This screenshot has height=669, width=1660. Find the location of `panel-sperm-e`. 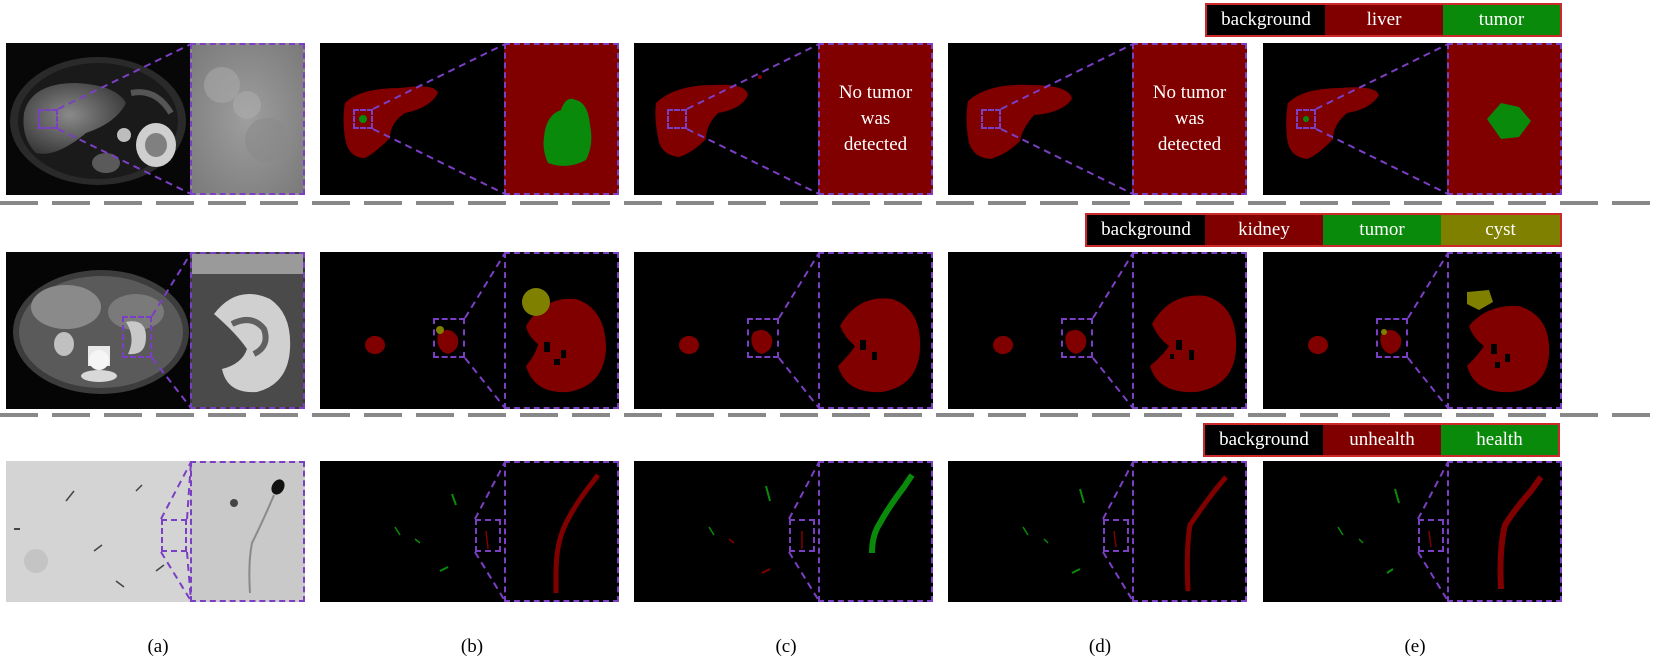

panel-sperm-e is located at coordinates (1412, 531).